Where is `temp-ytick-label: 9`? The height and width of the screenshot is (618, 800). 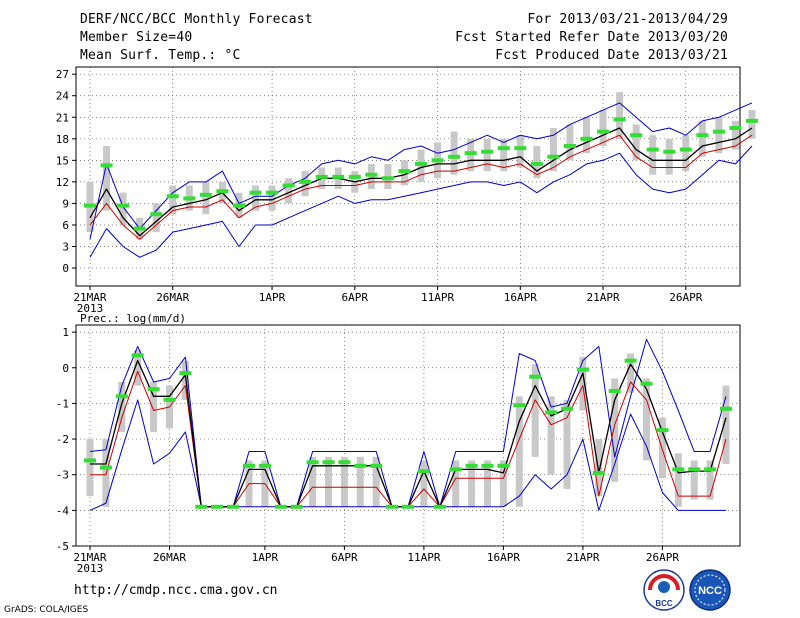 temp-ytick-label: 9 is located at coordinates (65, 203).